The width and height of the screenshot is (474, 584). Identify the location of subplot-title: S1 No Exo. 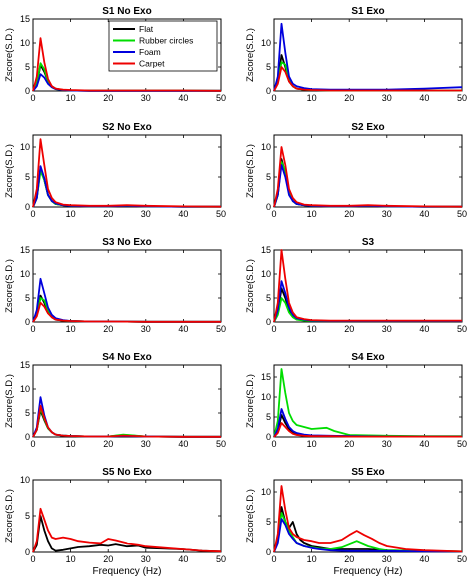
(126, 11).